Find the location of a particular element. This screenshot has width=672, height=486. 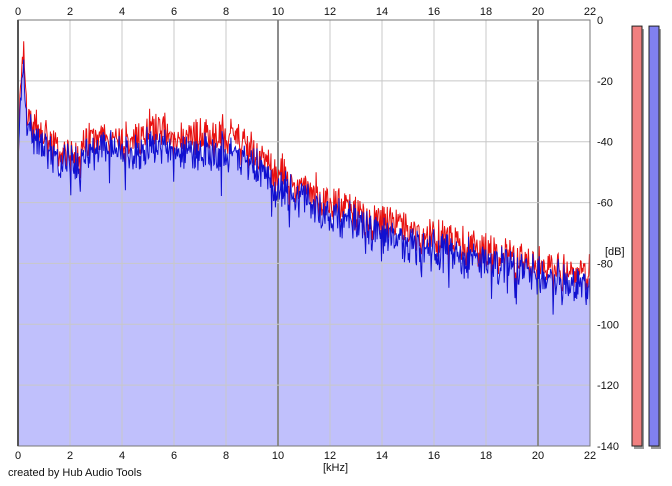

y-tick-labels: 0 -20 -40 -60 -80 -100 -120 -140 is located at coordinates (608, 234).